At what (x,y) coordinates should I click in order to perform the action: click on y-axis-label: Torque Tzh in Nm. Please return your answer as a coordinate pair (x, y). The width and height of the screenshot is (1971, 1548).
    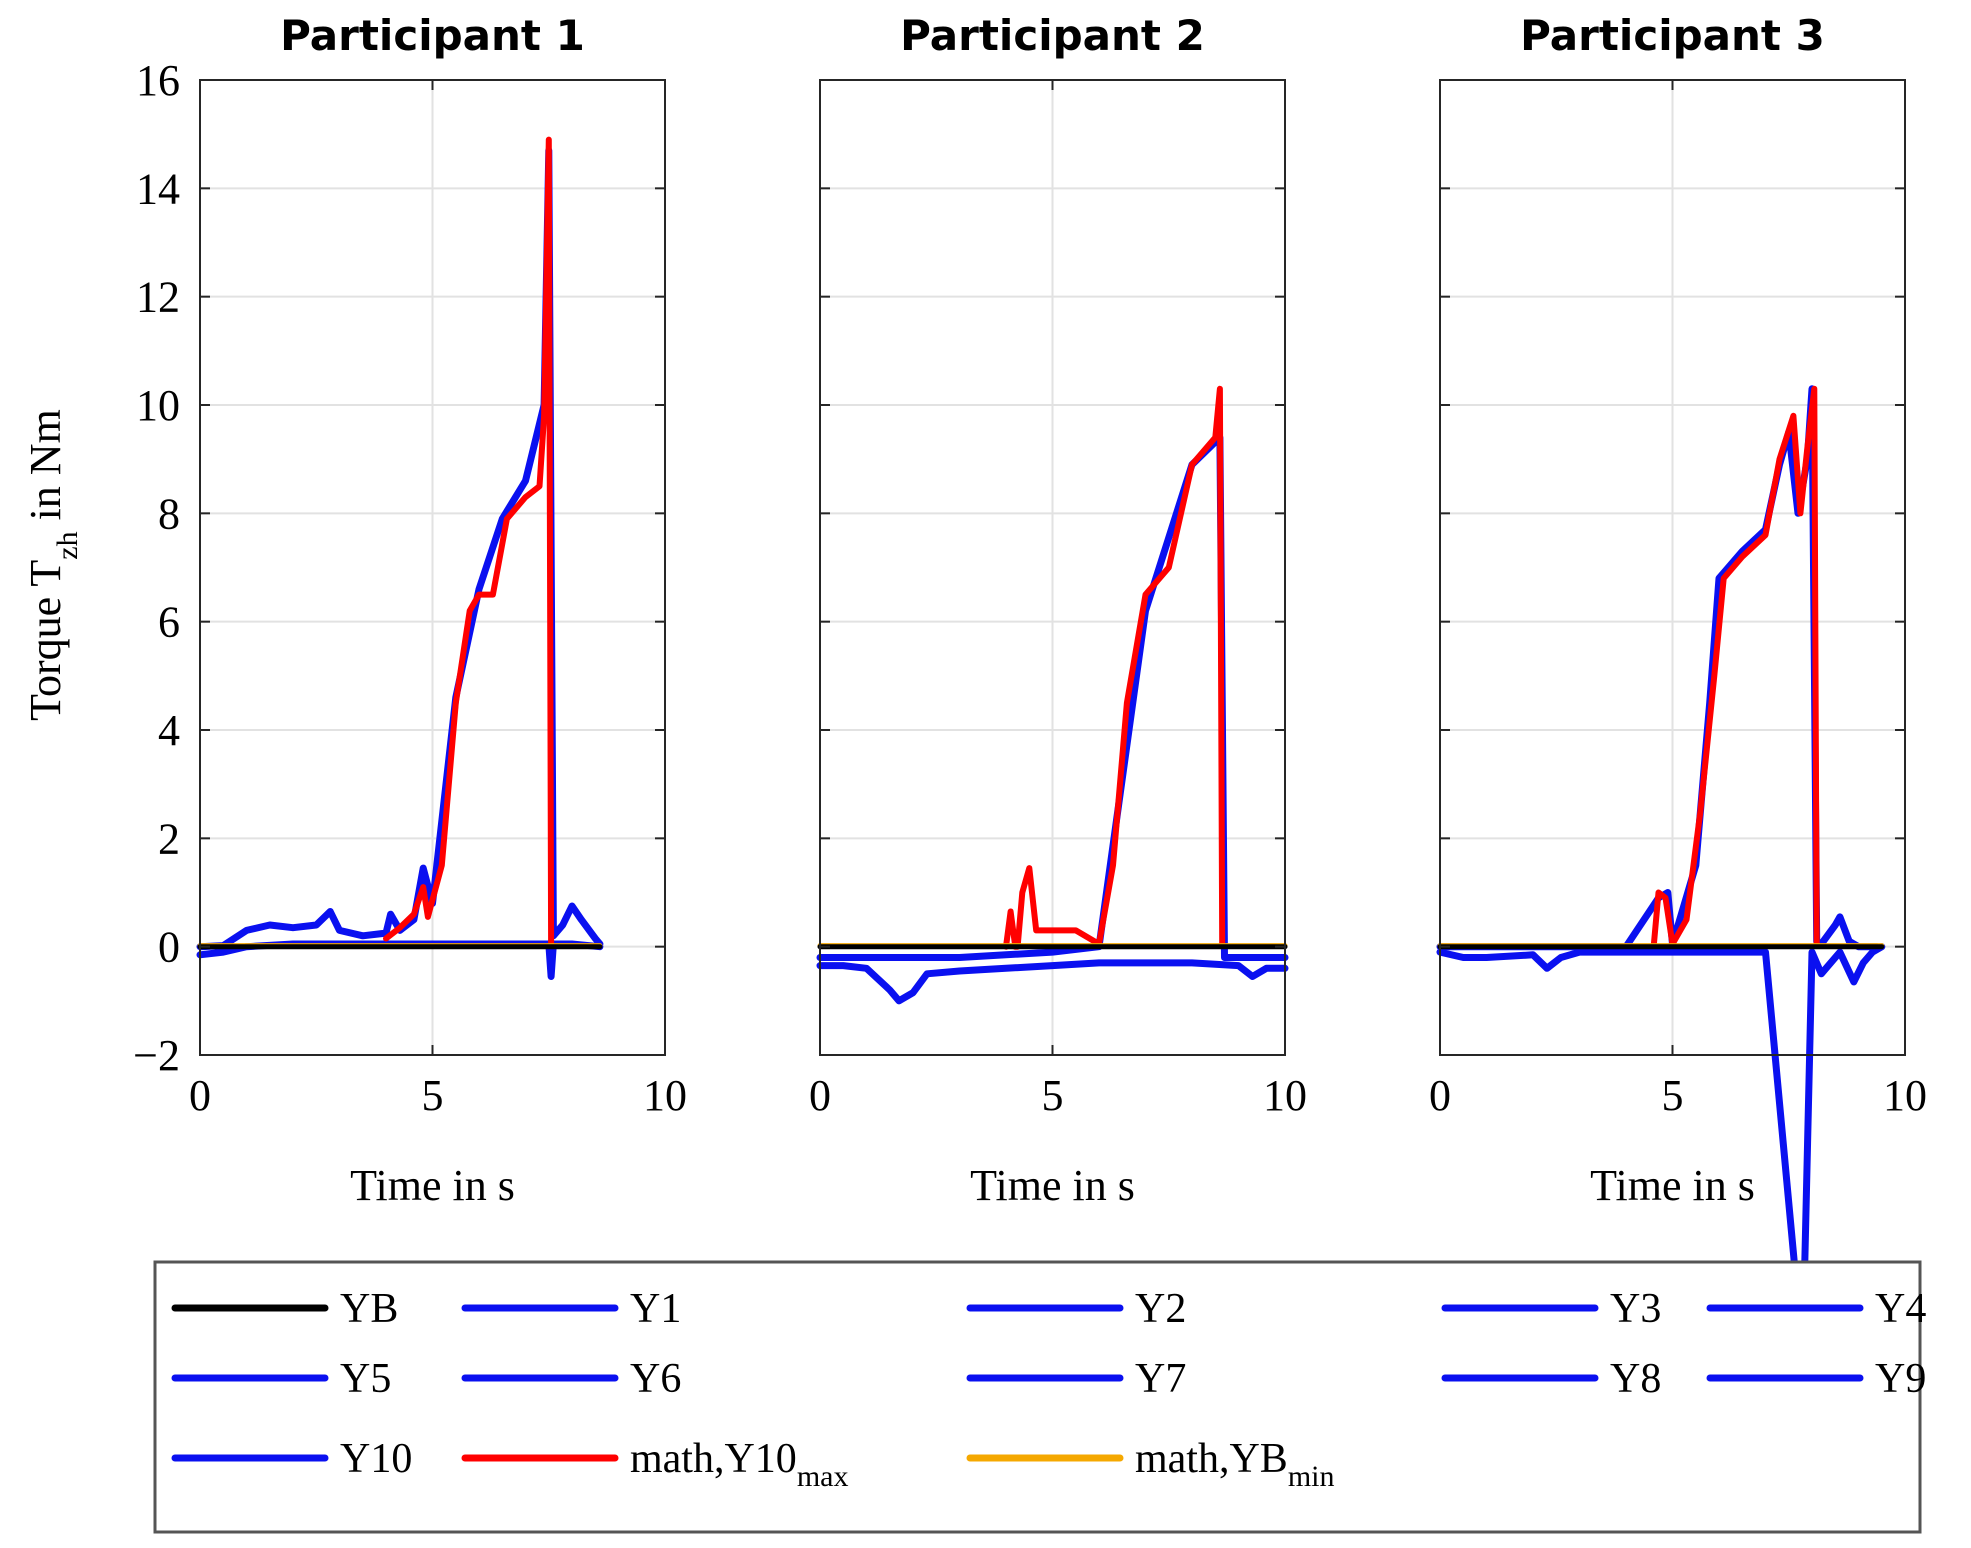
    Looking at the image, I should click on (52, 565).